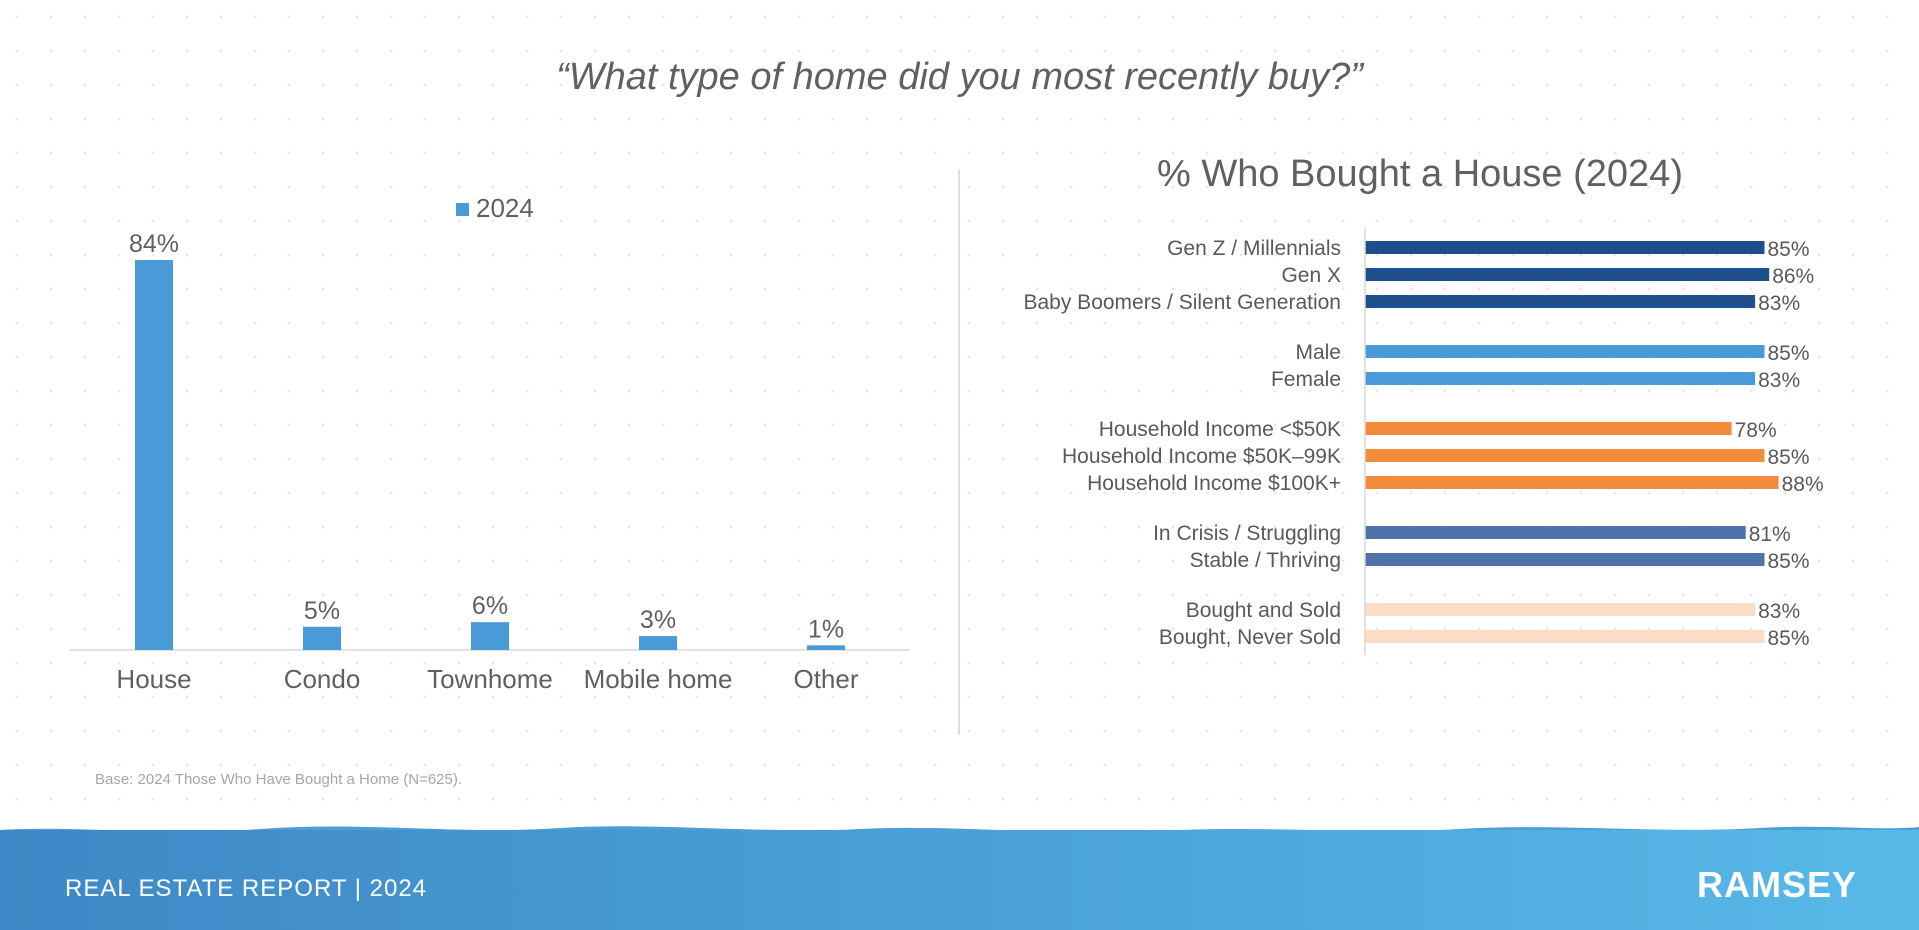 This screenshot has height=930, width=1919. I want to click on bar-mobile-home, so click(658, 643).